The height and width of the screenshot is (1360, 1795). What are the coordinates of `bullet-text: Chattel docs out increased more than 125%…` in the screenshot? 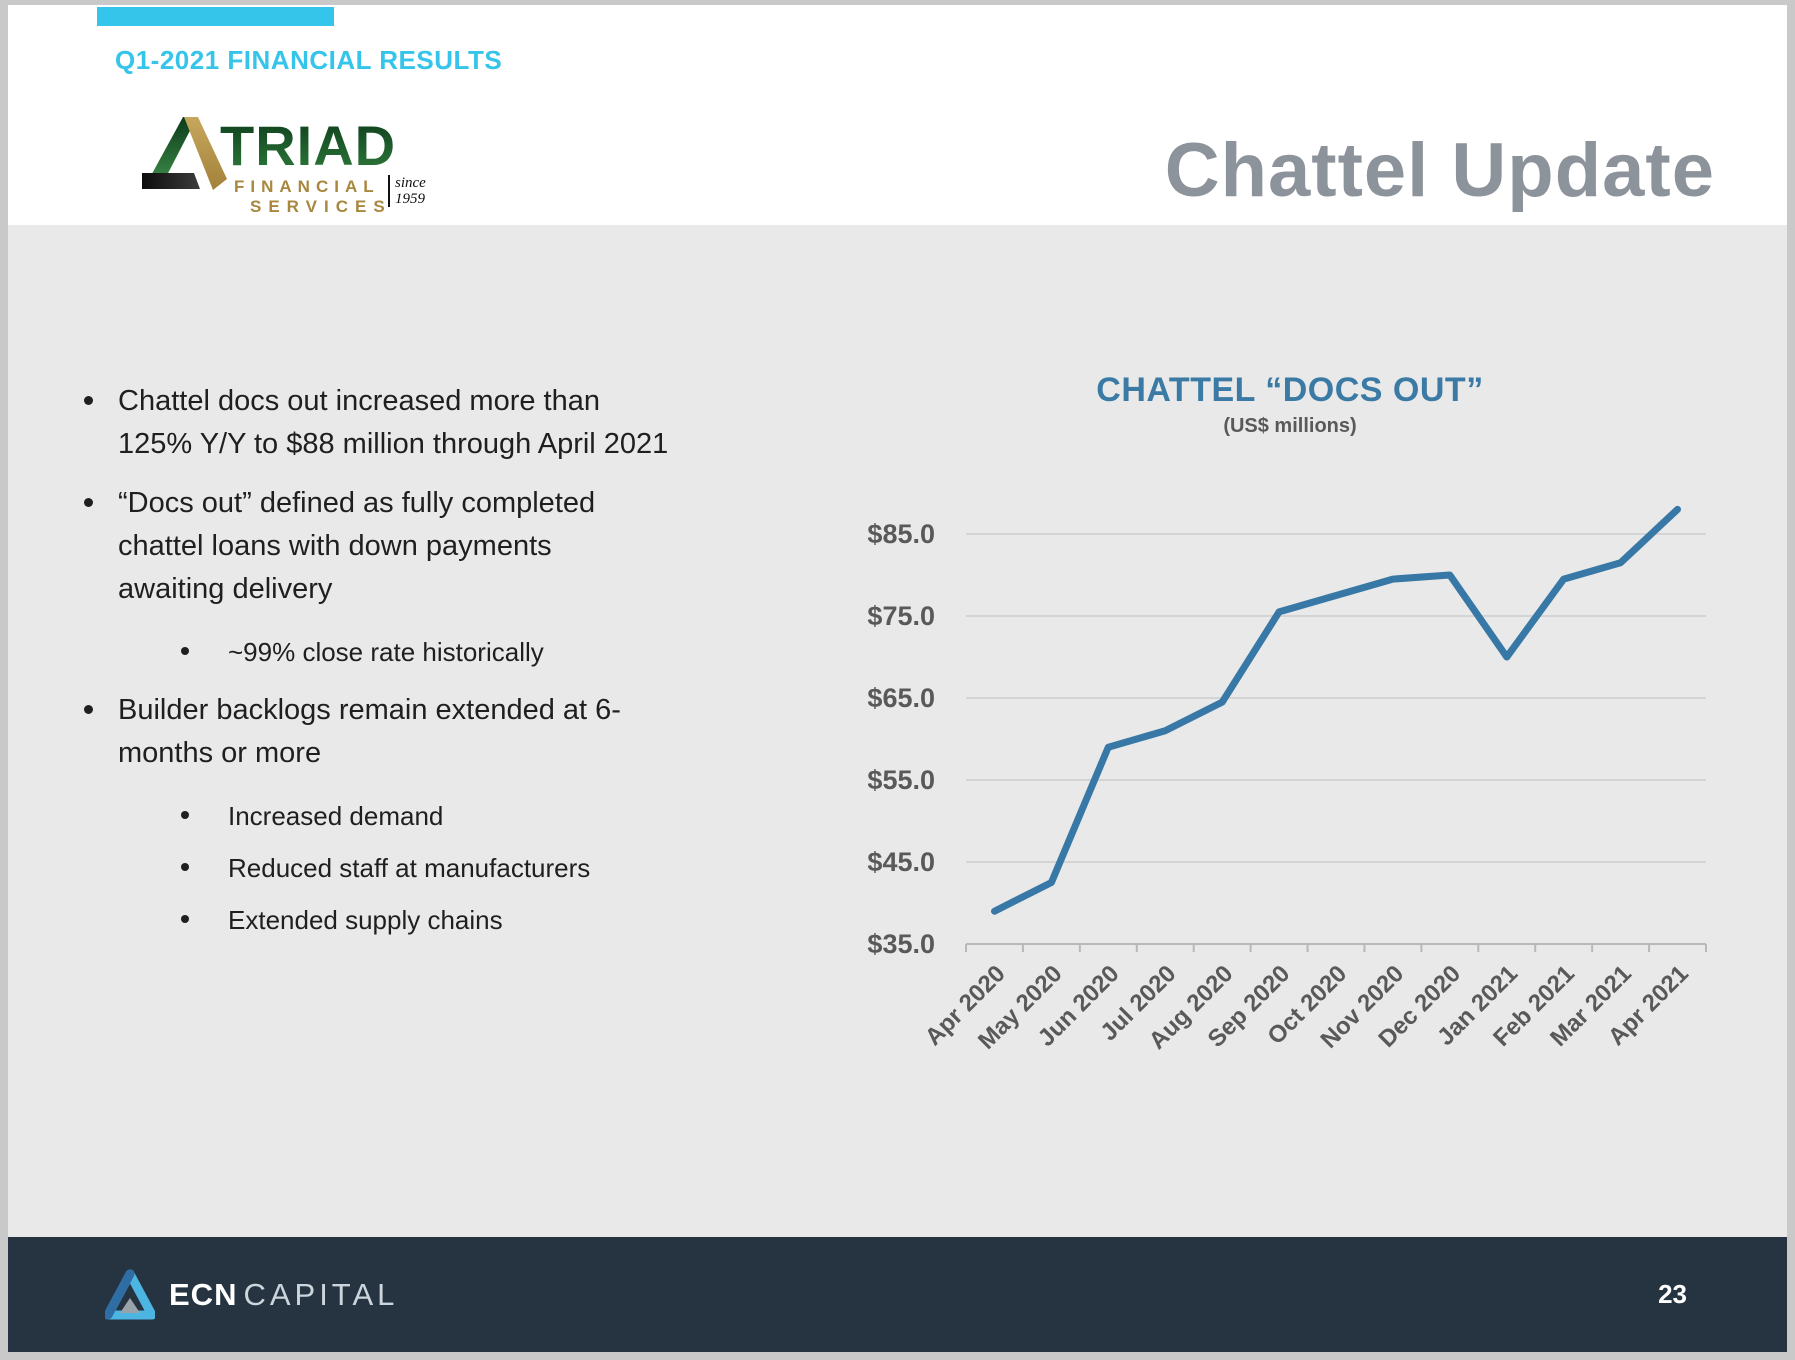 It's located at (393, 422).